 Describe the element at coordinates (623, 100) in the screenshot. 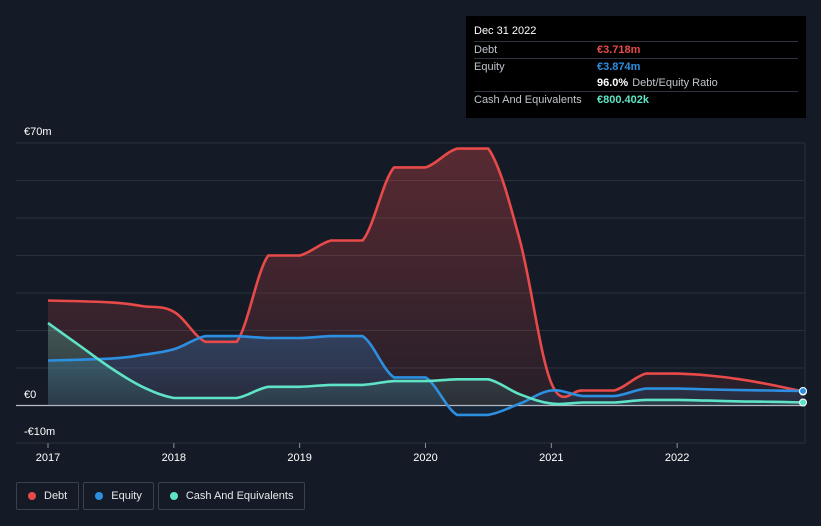

I see `tooltip-cash-value: €800.402k` at that location.